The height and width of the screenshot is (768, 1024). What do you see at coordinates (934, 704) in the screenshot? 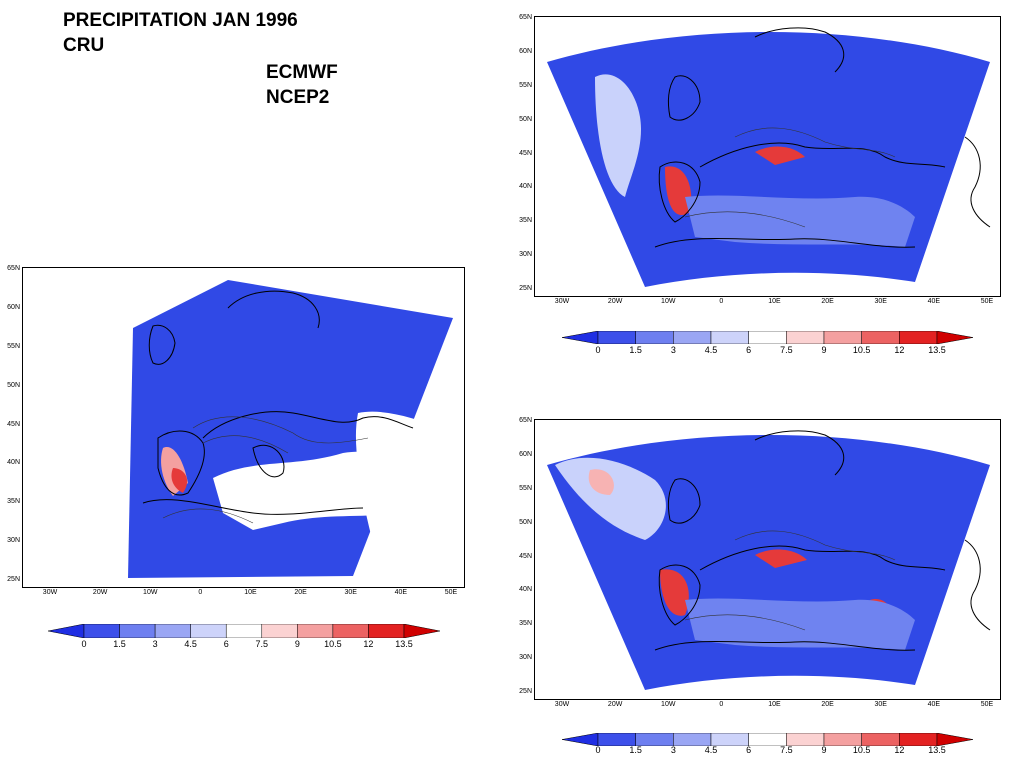
I see `lon-tick-label: 40E` at bounding box center [934, 704].